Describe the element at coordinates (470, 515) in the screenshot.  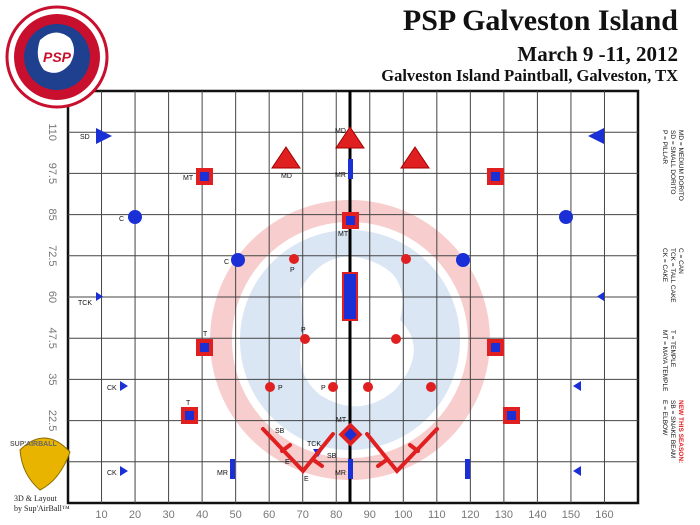
I see `x-tick-label: 120` at that location.